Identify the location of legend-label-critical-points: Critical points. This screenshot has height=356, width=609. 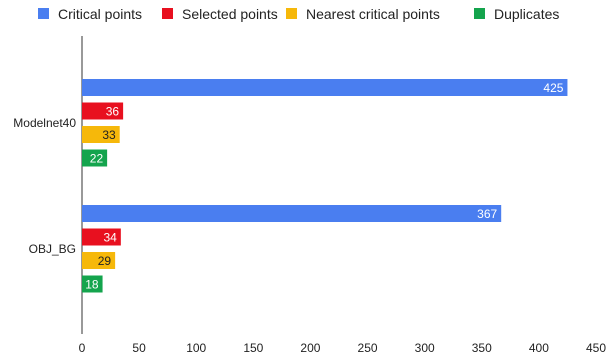
(100, 14).